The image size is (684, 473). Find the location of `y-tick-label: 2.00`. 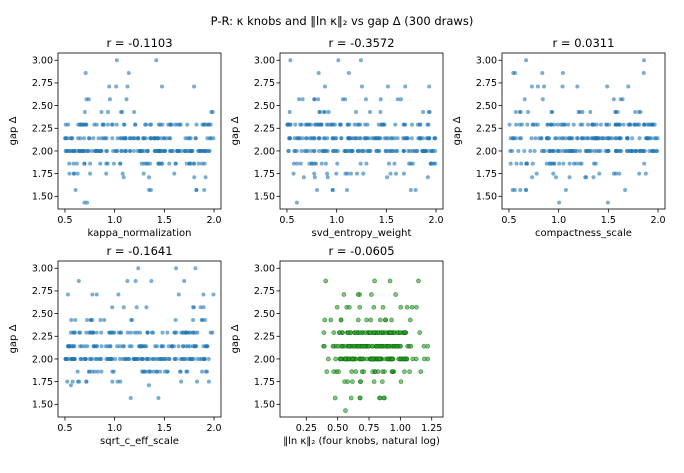

y-tick-label: 2.00 is located at coordinates (264, 359).